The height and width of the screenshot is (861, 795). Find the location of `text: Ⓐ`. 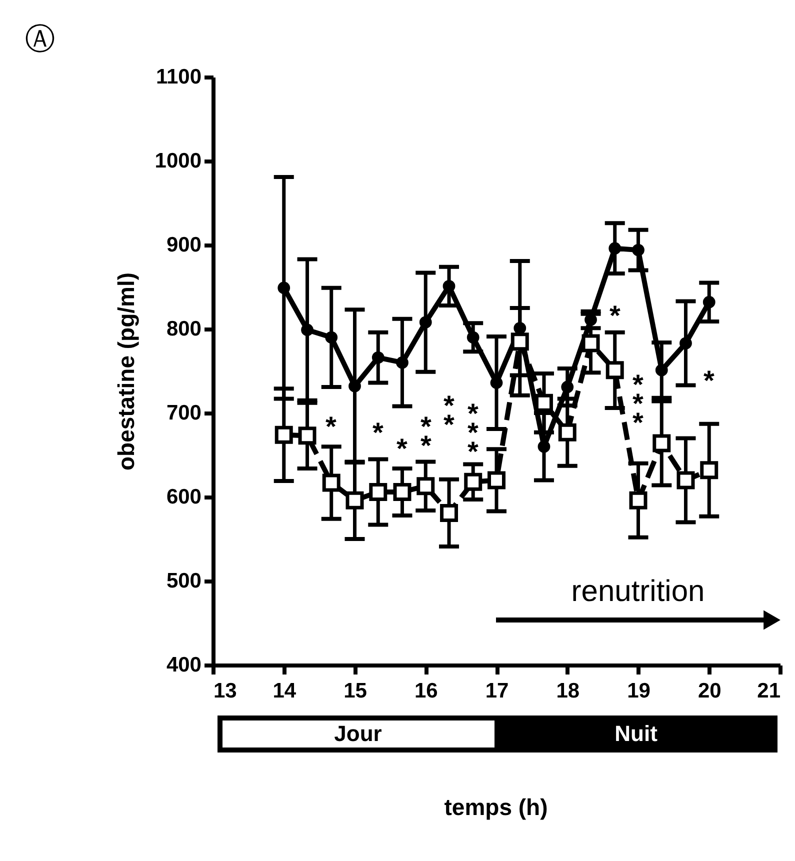

text: Ⓐ is located at coordinates (40, 39).